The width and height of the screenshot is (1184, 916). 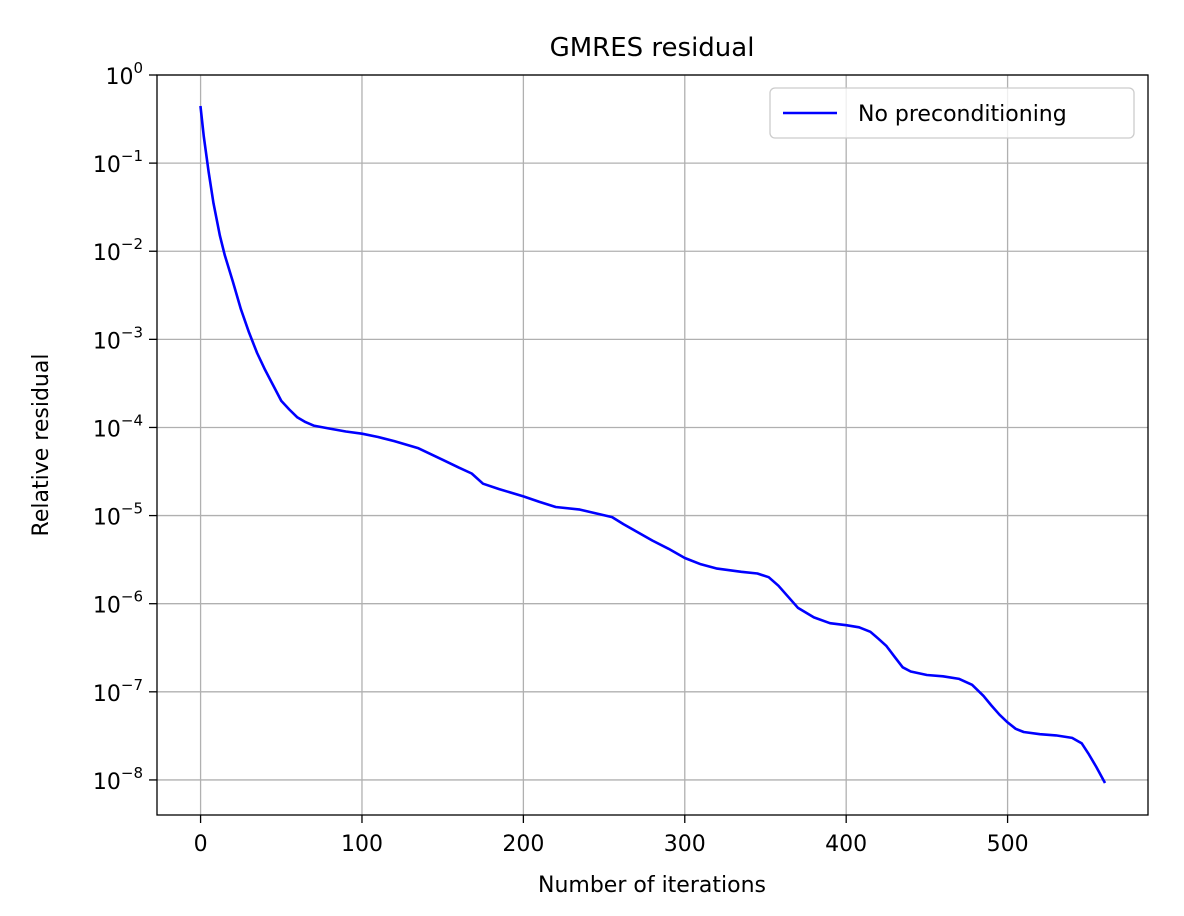 I want to click on y-tick-label: 10⁻⁵, so click(x=118, y=515).